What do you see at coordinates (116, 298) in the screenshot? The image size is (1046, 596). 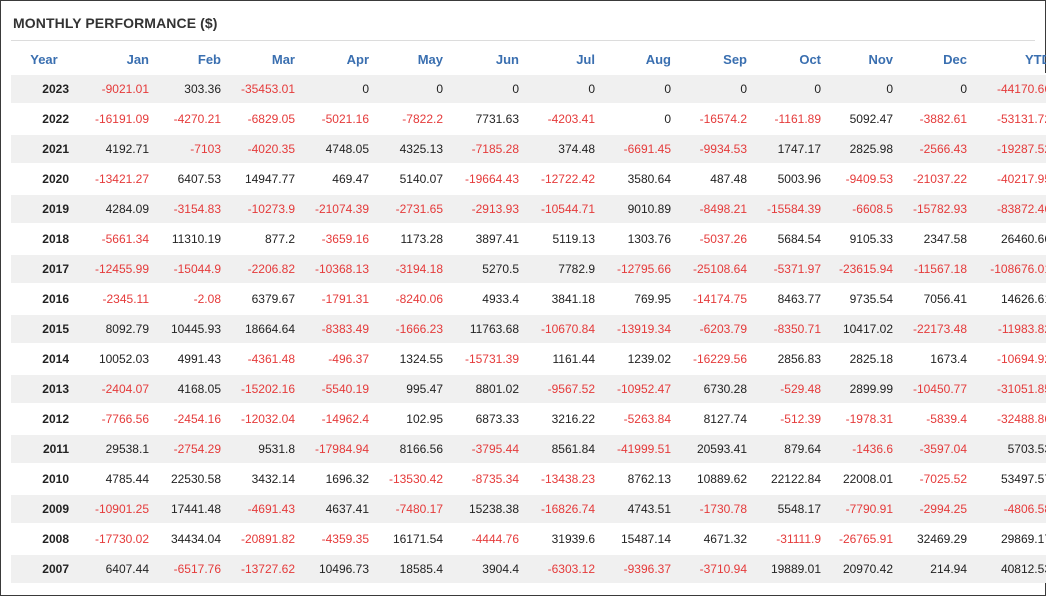 I see `month-value-cell: -2345.11` at bounding box center [116, 298].